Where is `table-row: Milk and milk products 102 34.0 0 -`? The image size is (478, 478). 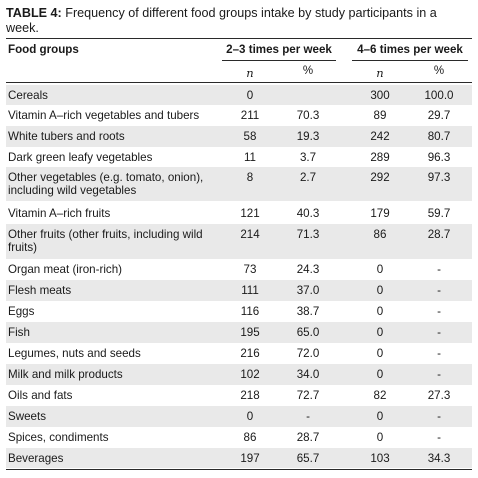
table-row: Milk and milk products 102 34.0 0 - is located at coordinates (239, 374).